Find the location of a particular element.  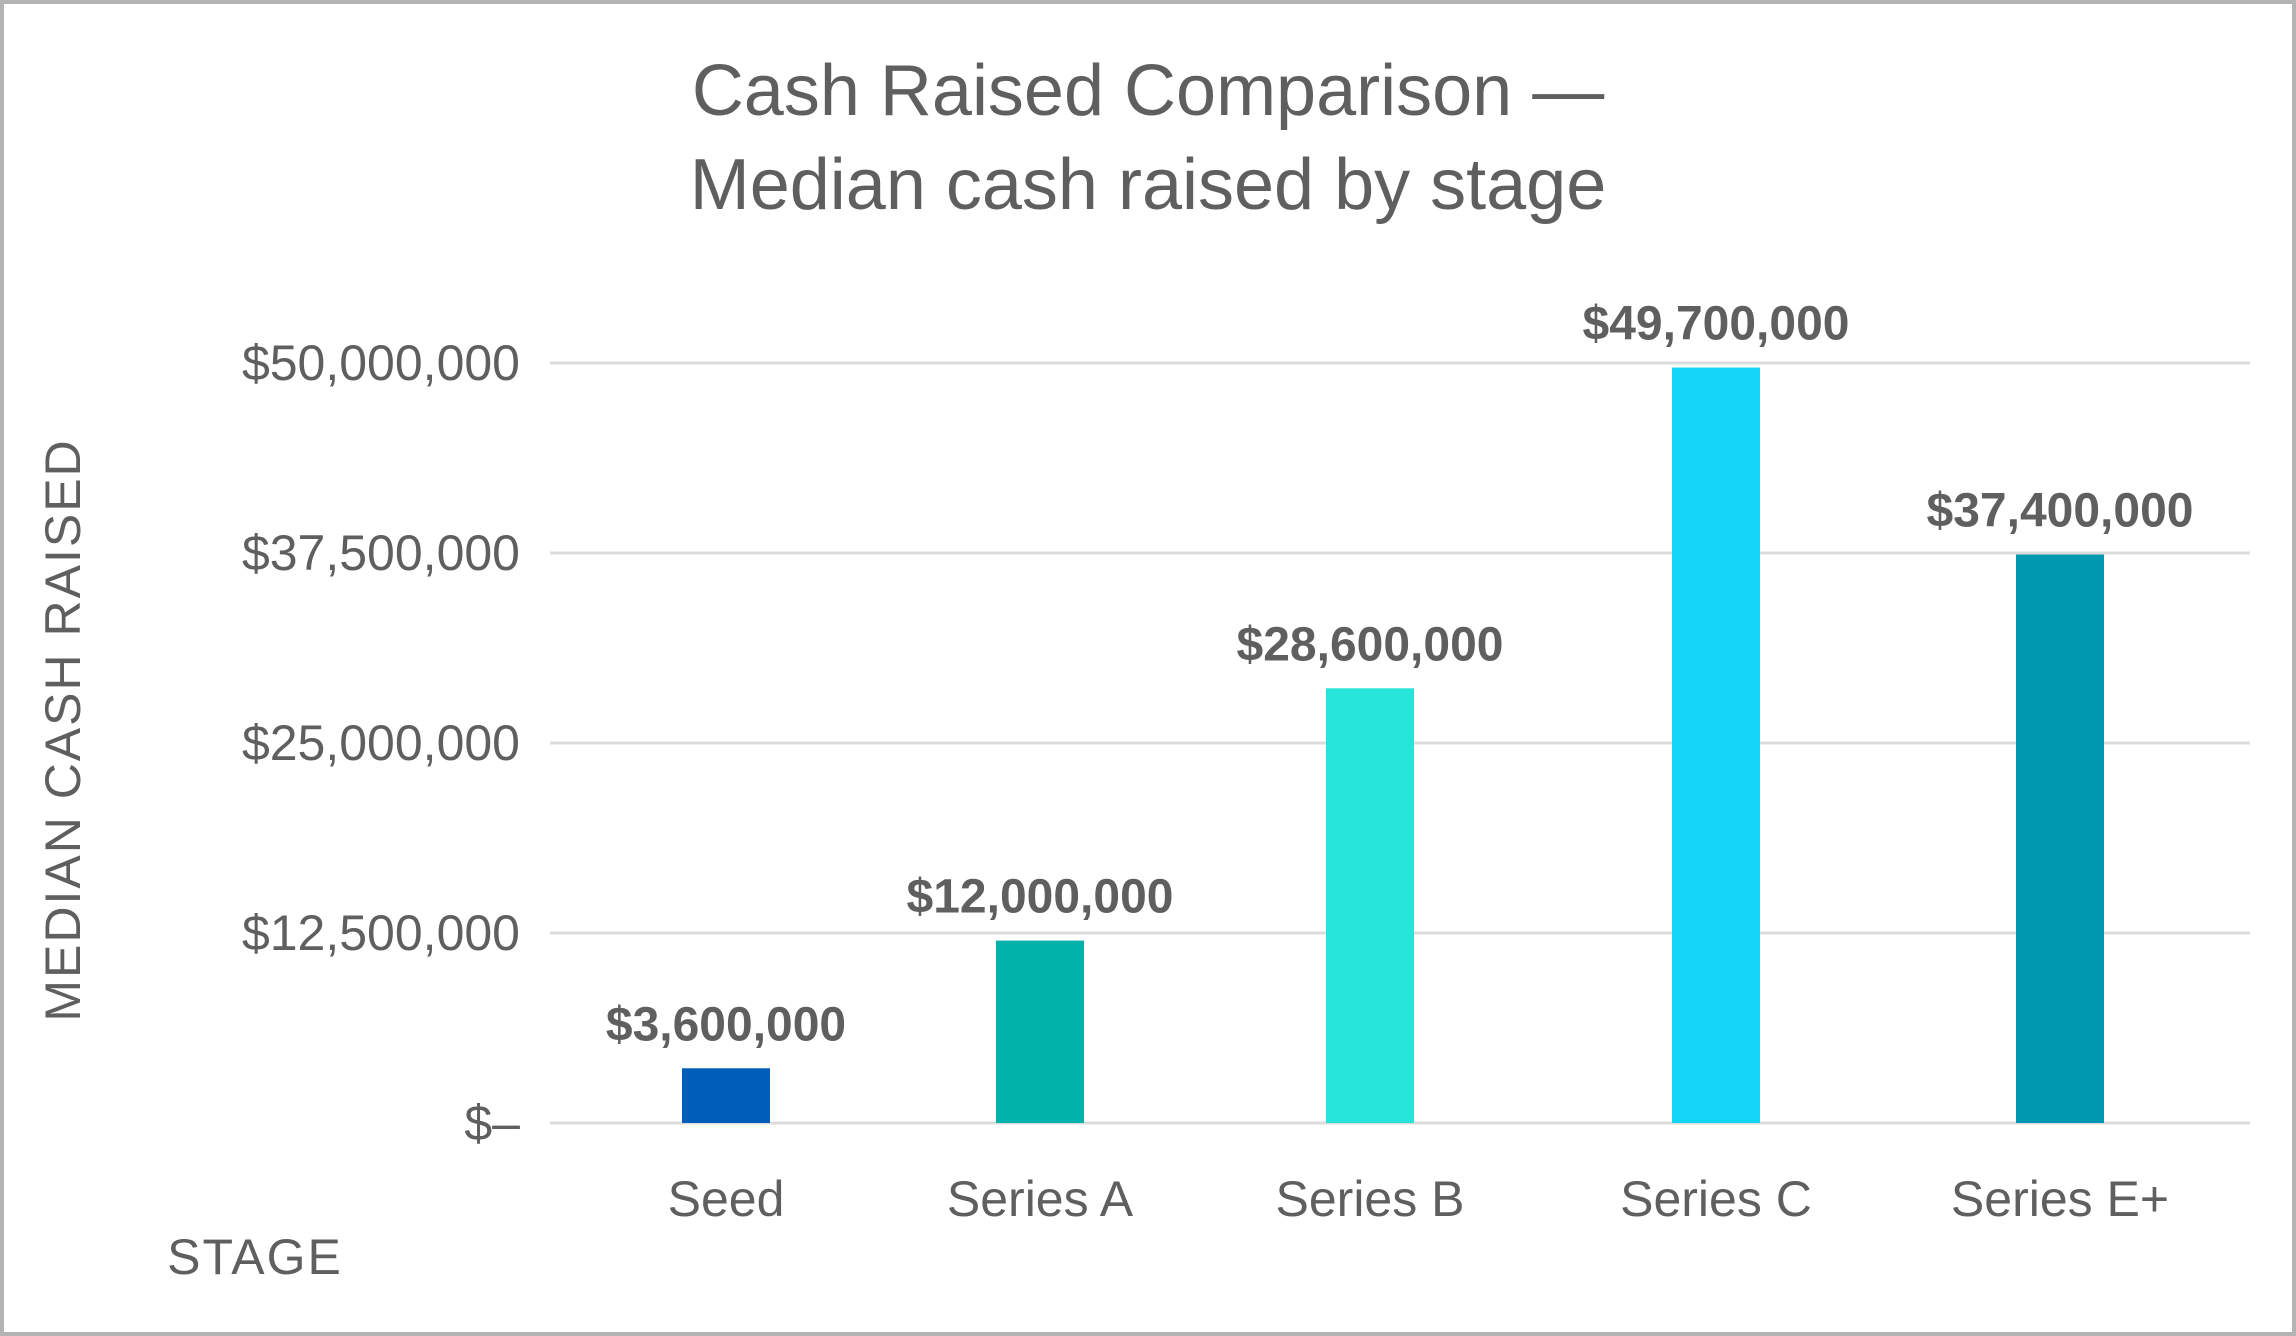

y-tick-label: $25,000,000 is located at coordinates (381, 743).